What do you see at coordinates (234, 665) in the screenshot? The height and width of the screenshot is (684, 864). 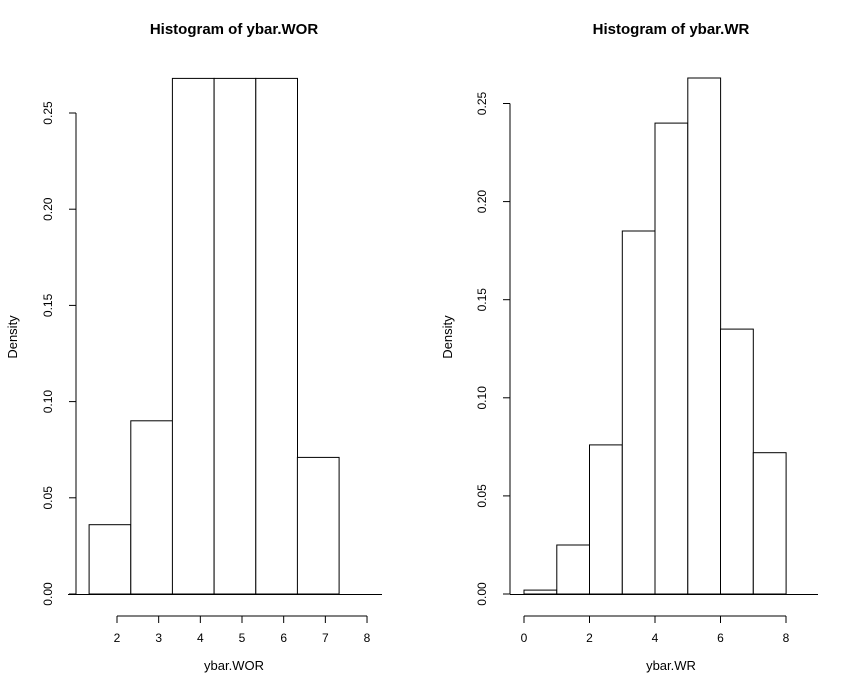 I see `x-axis-label: ybar.WOR` at bounding box center [234, 665].